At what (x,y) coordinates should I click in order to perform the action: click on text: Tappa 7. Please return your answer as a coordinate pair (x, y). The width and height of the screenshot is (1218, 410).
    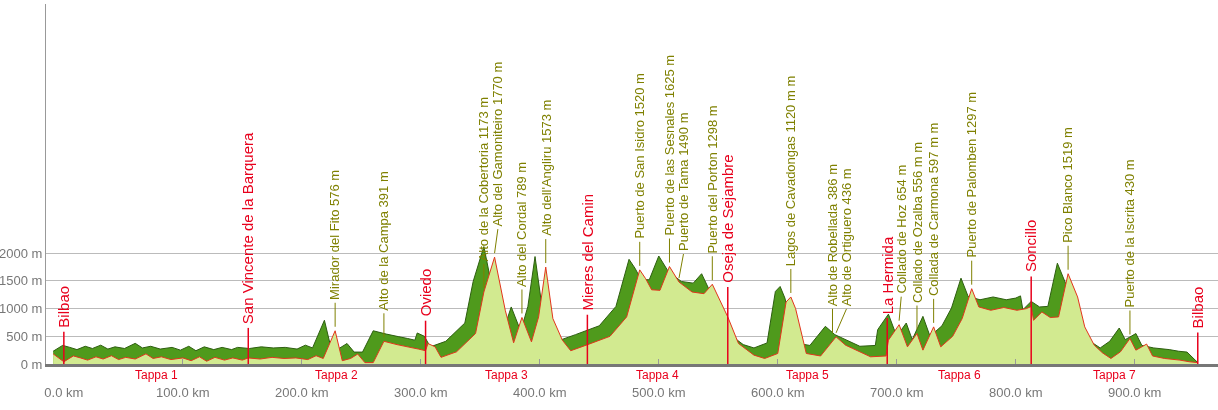
    Looking at the image, I should click on (1115, 375).